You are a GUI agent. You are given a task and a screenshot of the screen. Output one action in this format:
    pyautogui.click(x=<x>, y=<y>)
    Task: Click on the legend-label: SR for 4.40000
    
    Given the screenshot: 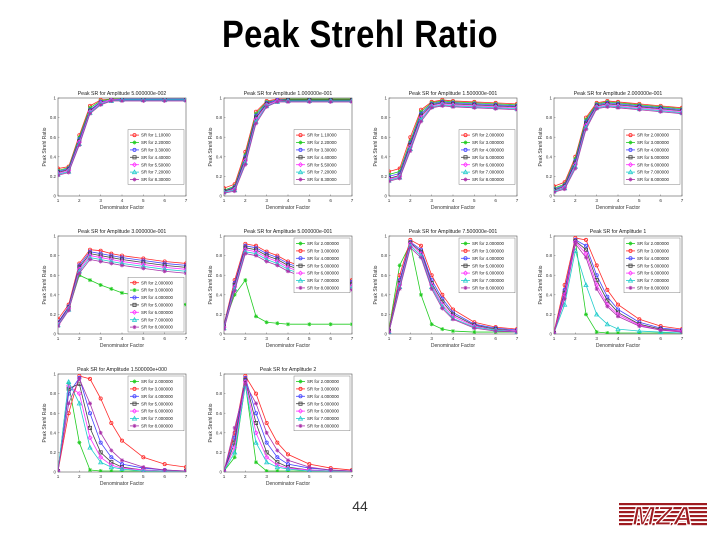 What is the action you would take?
    pyautogui.click(x=322, y=157)
    